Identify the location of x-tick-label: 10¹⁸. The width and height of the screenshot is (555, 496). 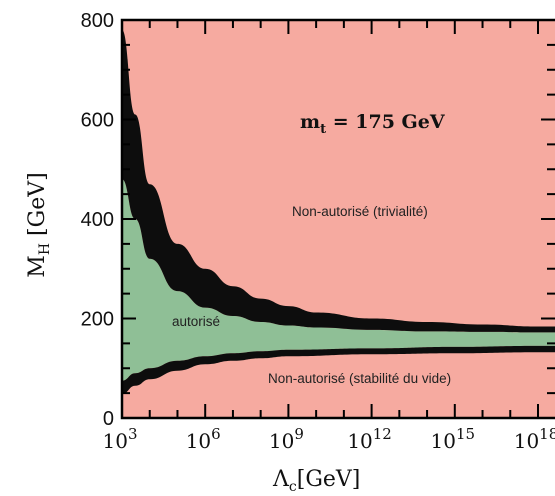
(534, 439).